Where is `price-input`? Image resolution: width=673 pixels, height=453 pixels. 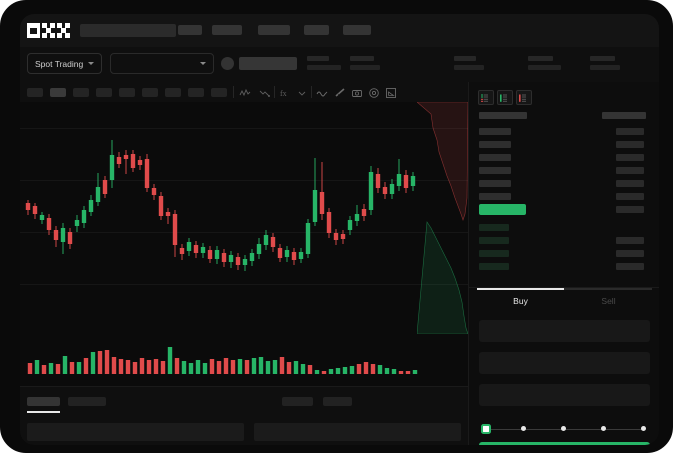 price-input is located at coordinates (564, 331).